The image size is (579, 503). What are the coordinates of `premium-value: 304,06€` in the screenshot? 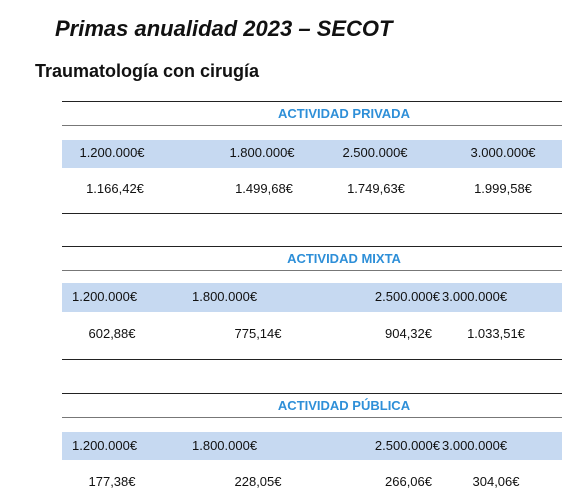 It's located at (496, 481).